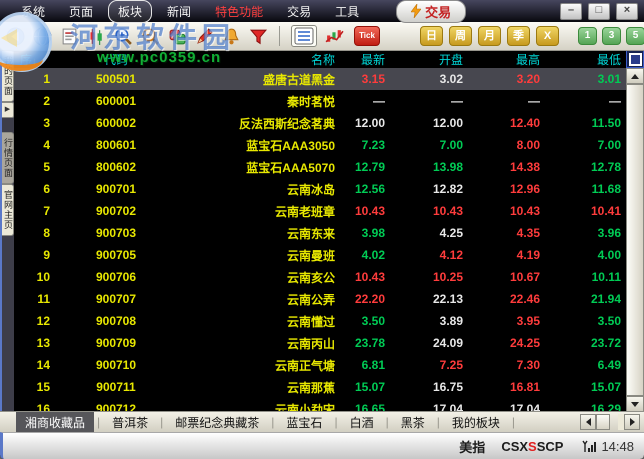  What do you see at coordinates (518, 36) in the screenshot?
I see `period-button-3: 季` at bounding box center [518, 36].